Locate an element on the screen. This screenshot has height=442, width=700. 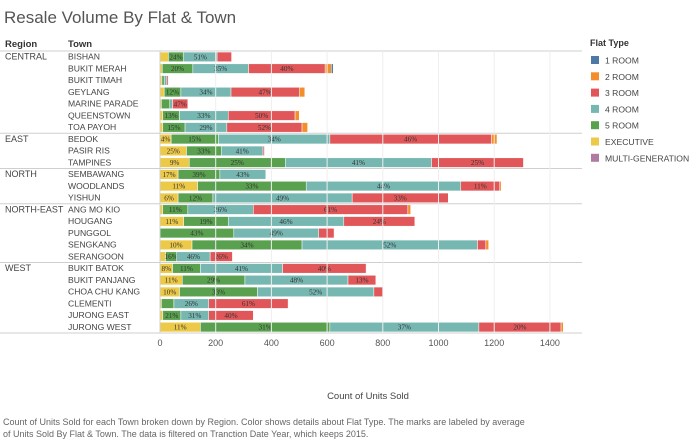
bar-segment-4-room is located at coordinates (243, 174).